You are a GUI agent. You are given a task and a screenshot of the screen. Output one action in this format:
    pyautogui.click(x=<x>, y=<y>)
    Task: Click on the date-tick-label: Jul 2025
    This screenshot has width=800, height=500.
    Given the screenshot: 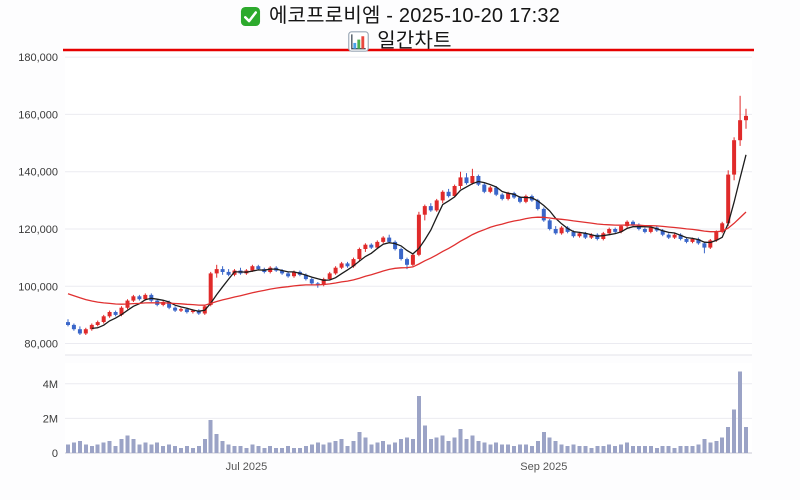 What is the action you would take?
    pyautogui.click(x=247, y=467)
    